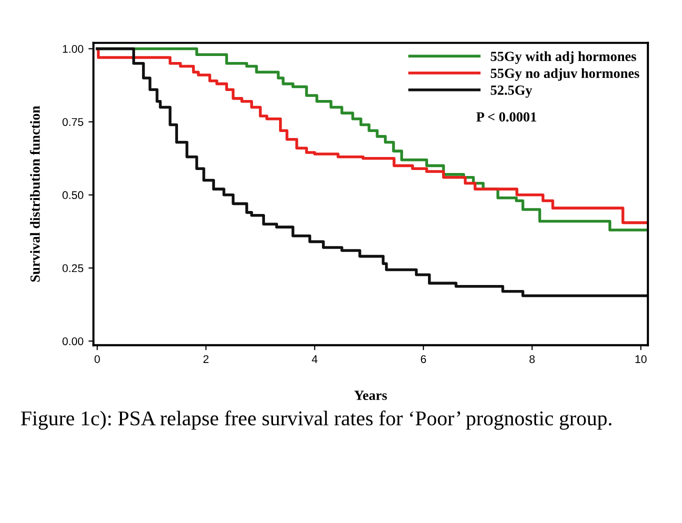 This screenshot has width=682, height=523. Describe the element at coordinates (315, 359) in the screenshot. I see `x-tick-label: 4` at that location.